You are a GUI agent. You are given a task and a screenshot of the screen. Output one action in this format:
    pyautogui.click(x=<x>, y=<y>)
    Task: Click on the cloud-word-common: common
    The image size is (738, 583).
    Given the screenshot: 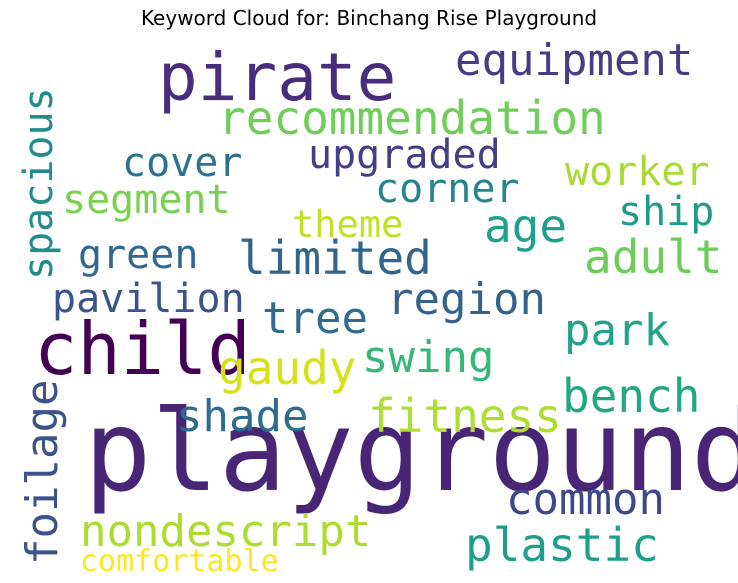 What is the action you would take?
    pyautogui.click(x=585, y=499)
    